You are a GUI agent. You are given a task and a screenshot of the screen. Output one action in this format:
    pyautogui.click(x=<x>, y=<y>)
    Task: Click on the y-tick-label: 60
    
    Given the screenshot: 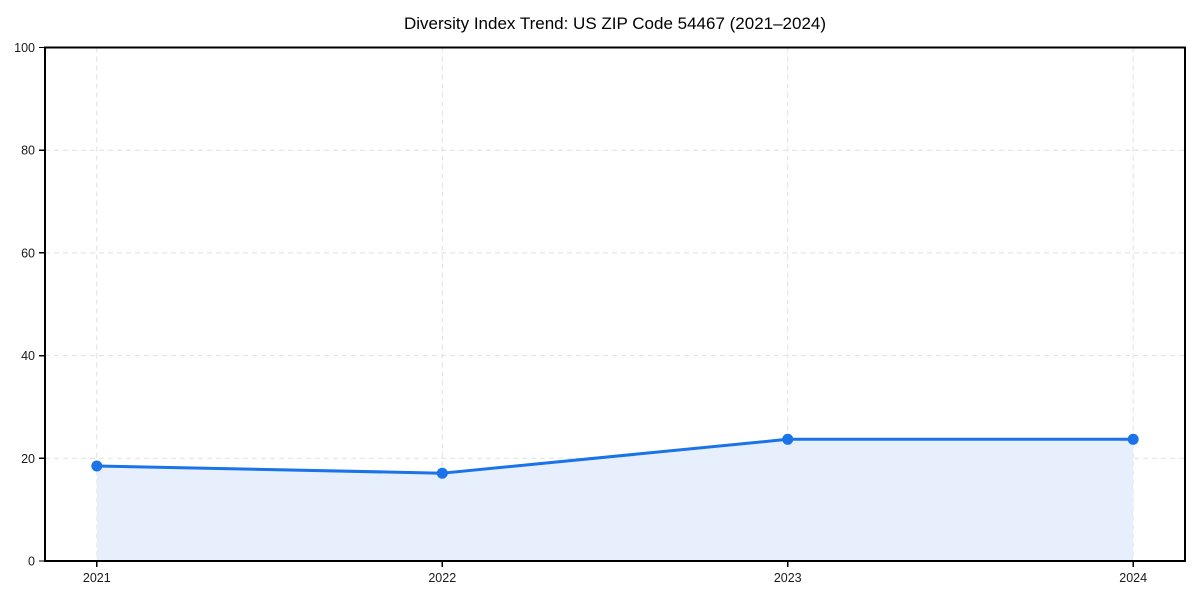 What is the action you would take?
    pyautogui.click(x=28, y=253)
    